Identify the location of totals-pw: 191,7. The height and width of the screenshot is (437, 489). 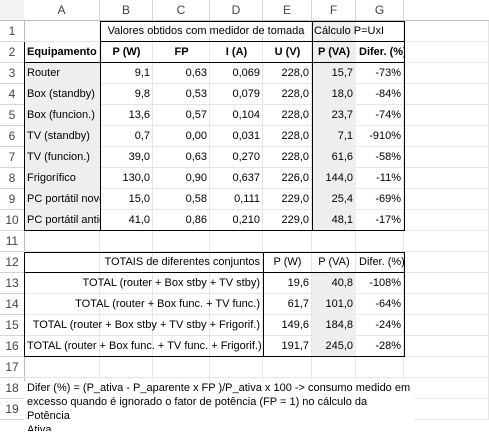
(295, 346).